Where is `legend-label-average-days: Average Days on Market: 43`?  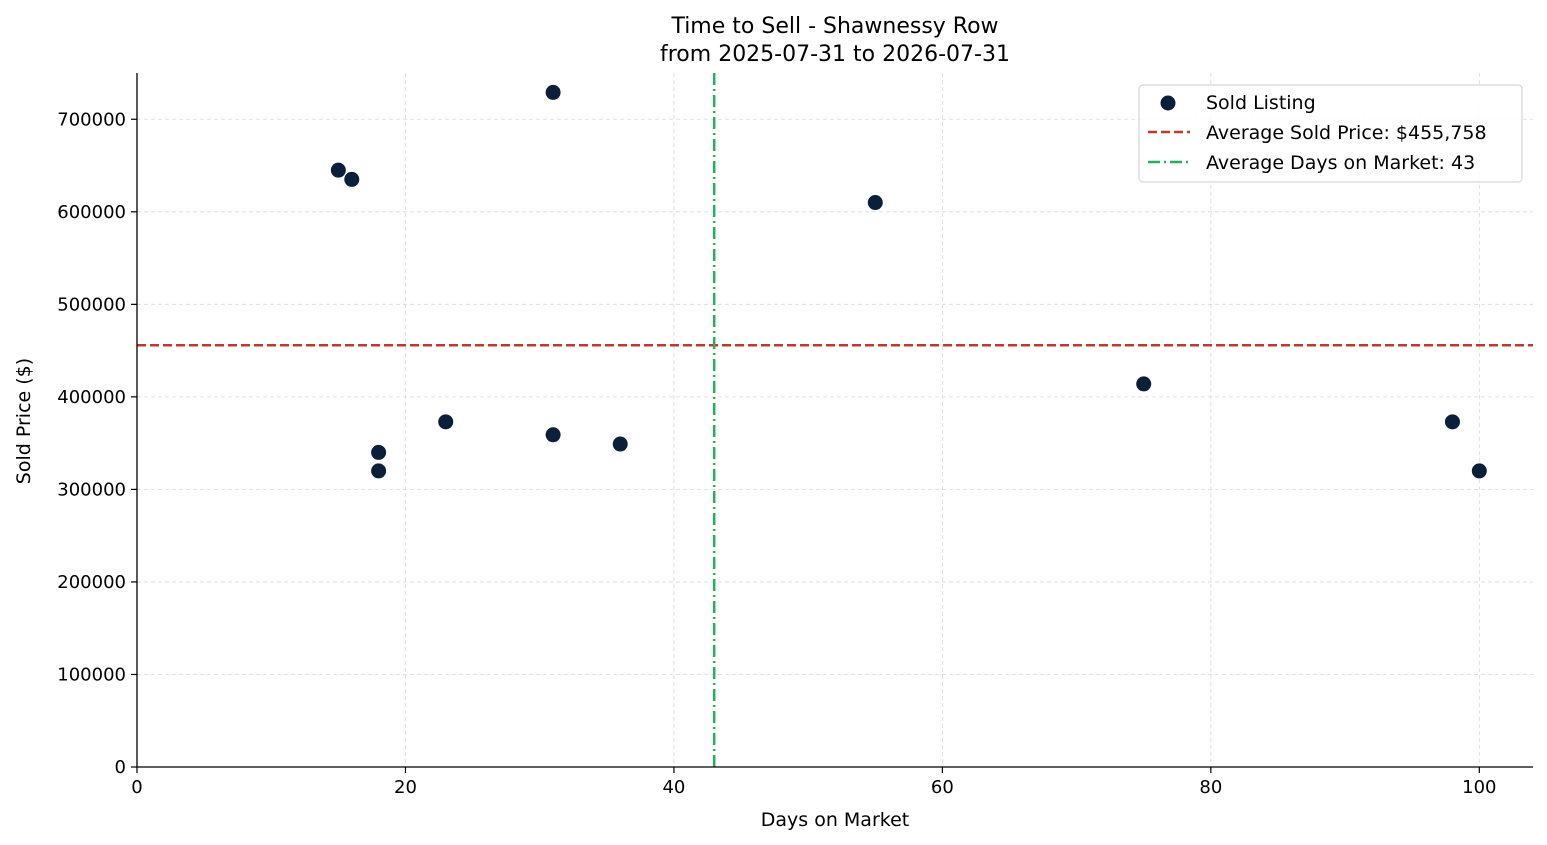
legend-label-average-days: Average Days on Market: 43 is located at coordinates (1340, 163).